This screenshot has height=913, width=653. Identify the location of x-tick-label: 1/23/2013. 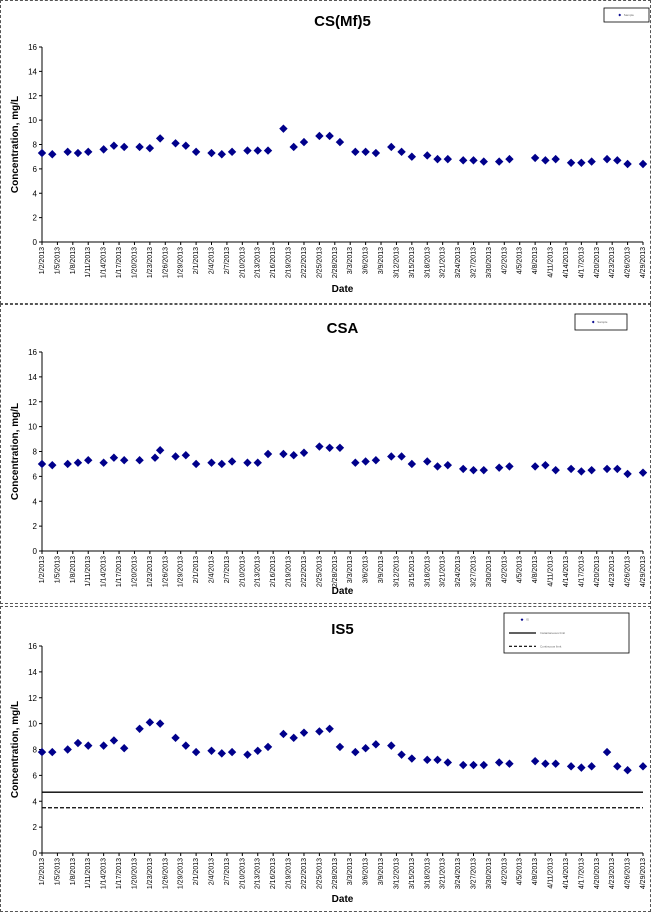
(150, 571).